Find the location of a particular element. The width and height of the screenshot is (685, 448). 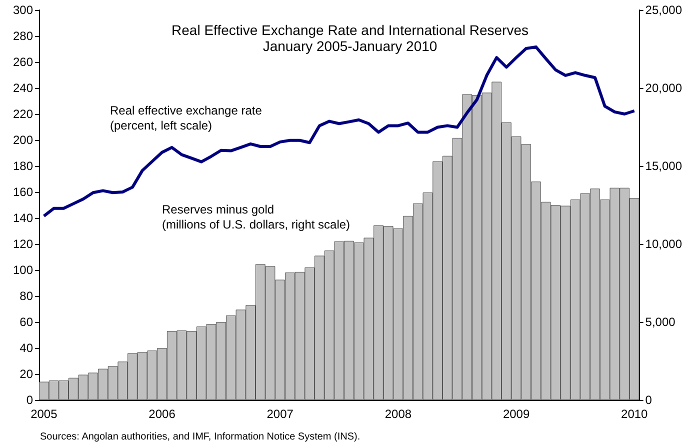

source-note: Sources: Angolan authorities, and IMF, Information Notice System (INS). is located at coordinates (200, 437).